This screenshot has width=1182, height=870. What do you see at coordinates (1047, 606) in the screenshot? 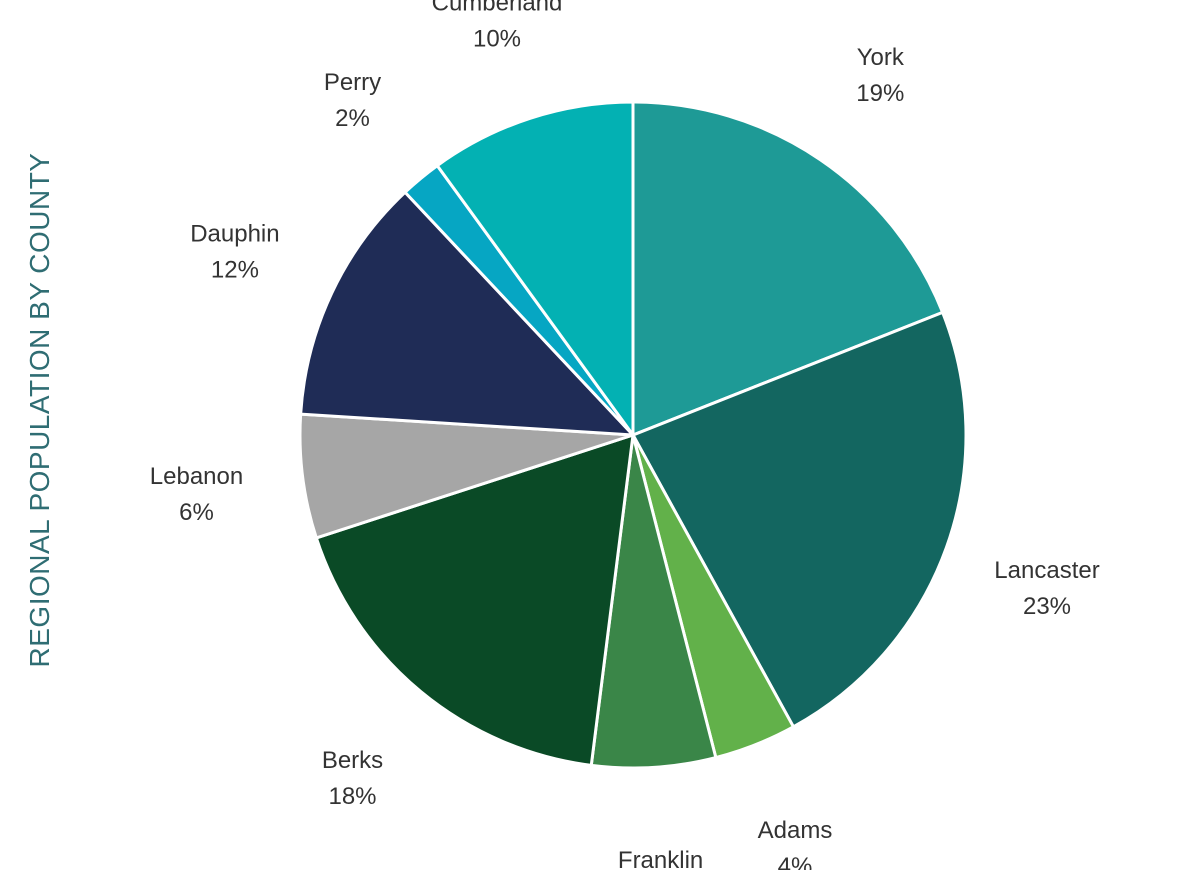
I see `slice-value-lancaster: 23%` at bounding box center [1047, 606].